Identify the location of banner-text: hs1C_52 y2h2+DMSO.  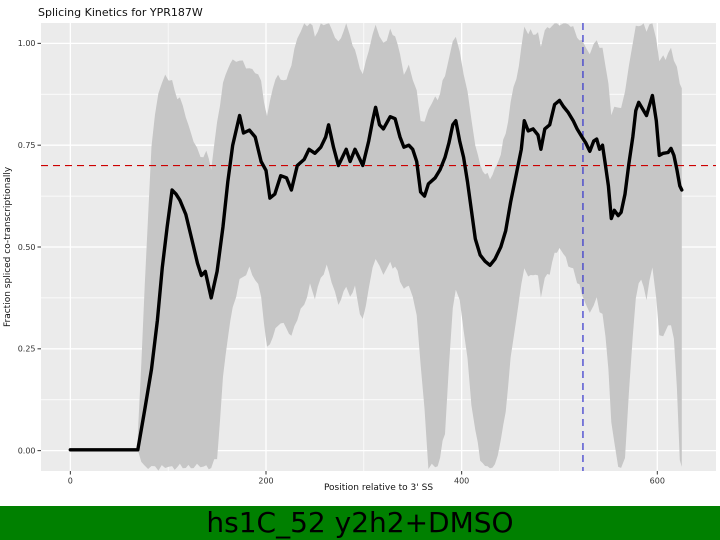
(360, 522).